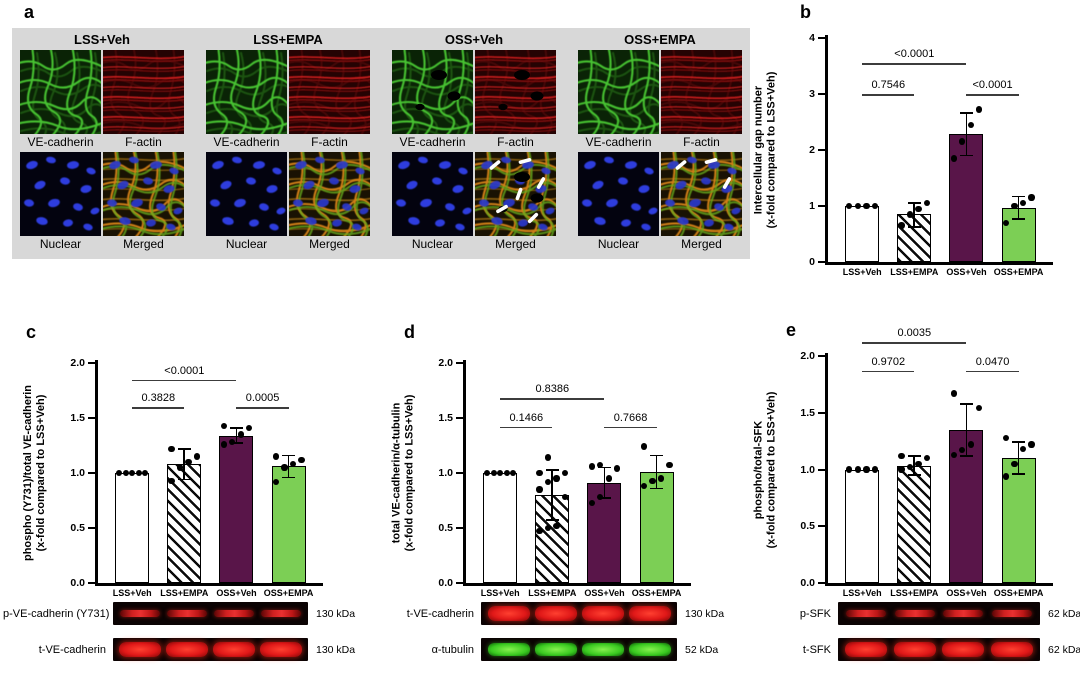 The height and width of the screenshot is (674, 1080). Describe the element at coordinates (1018, 272) in the screenshot. I see `x-category-label: OSS+EMPA` at that location.